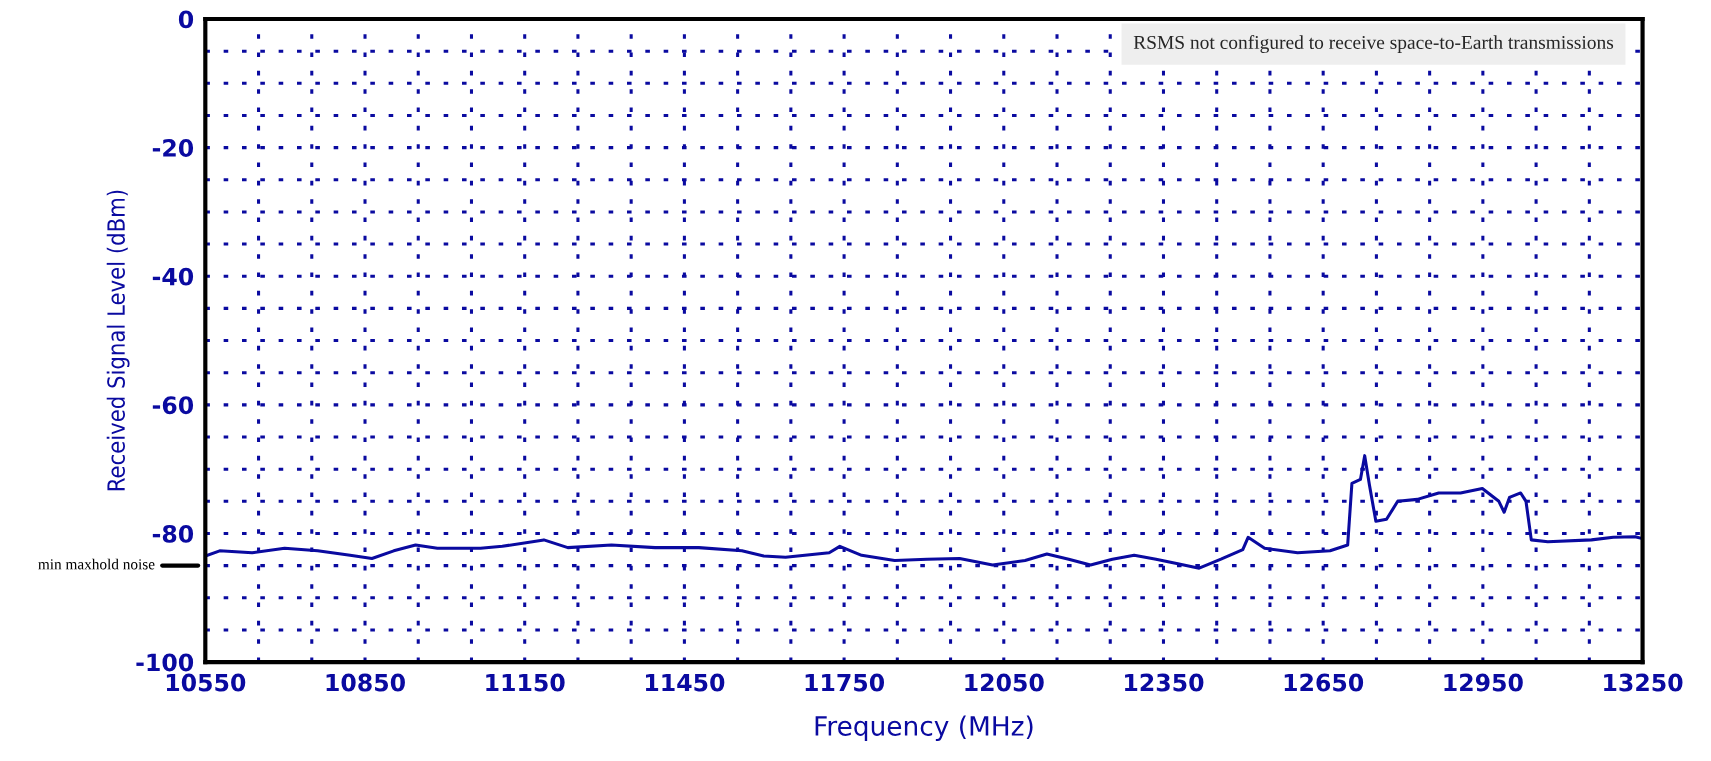 The image size is (1711, 761). Describe the element at coordinates (1373, 44) in the screenshot. I see `annotation: RSMS not configured to receive space-to-Earth transmissions` at that location.